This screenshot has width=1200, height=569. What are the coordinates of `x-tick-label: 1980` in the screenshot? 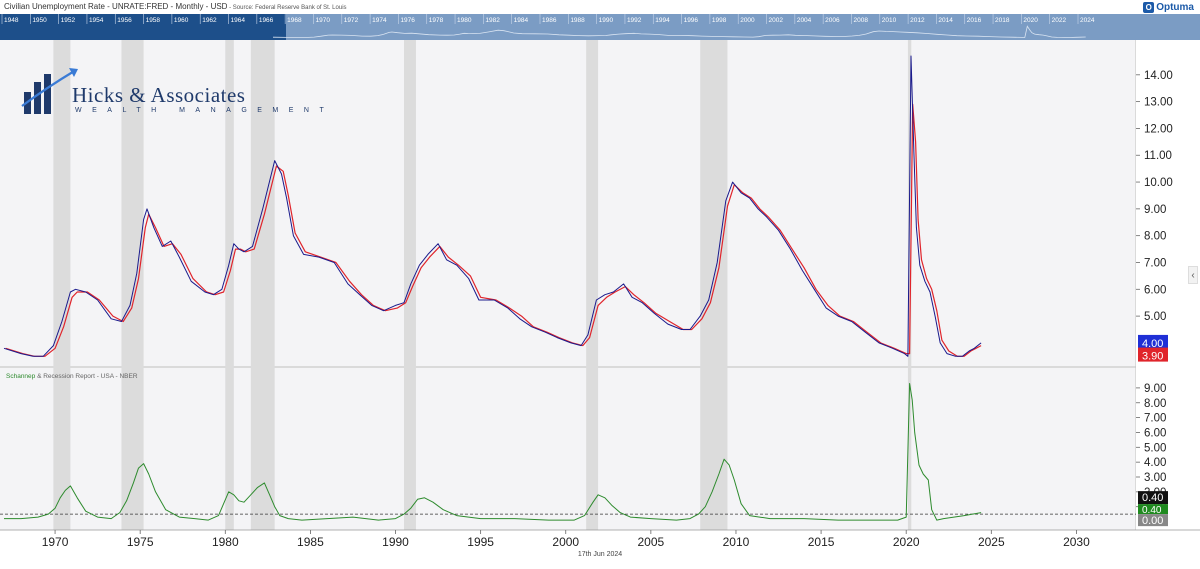 It's located at (225, 542).